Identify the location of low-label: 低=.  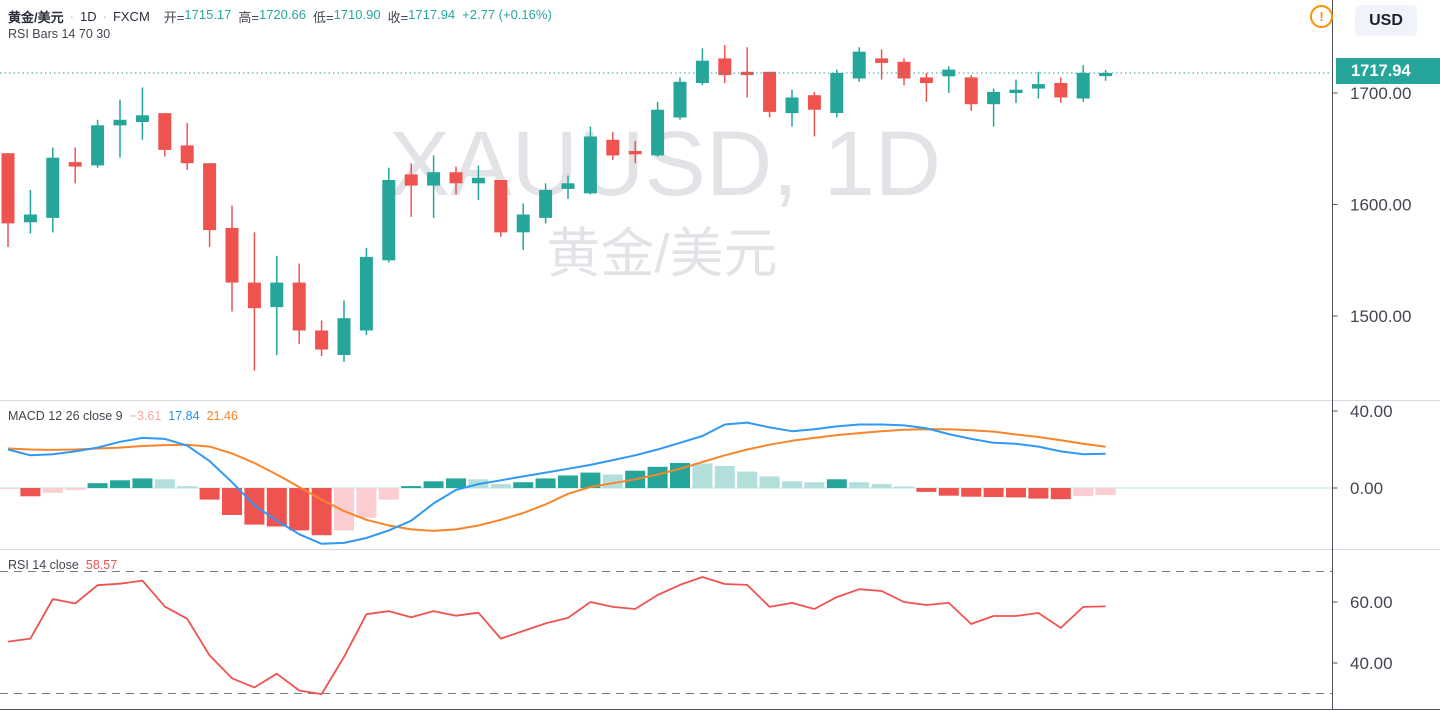
(323, 17).